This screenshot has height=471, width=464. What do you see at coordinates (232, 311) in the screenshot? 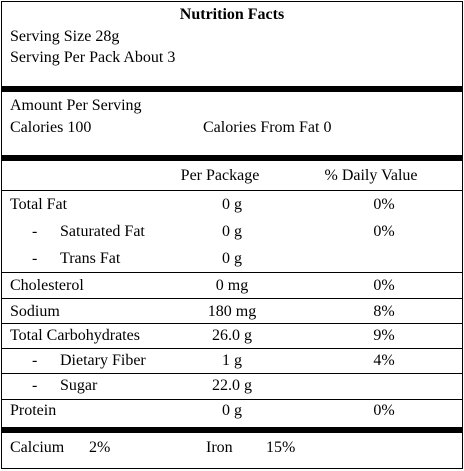
I see `amount: 180 mg` at bounding box center [232, 311].